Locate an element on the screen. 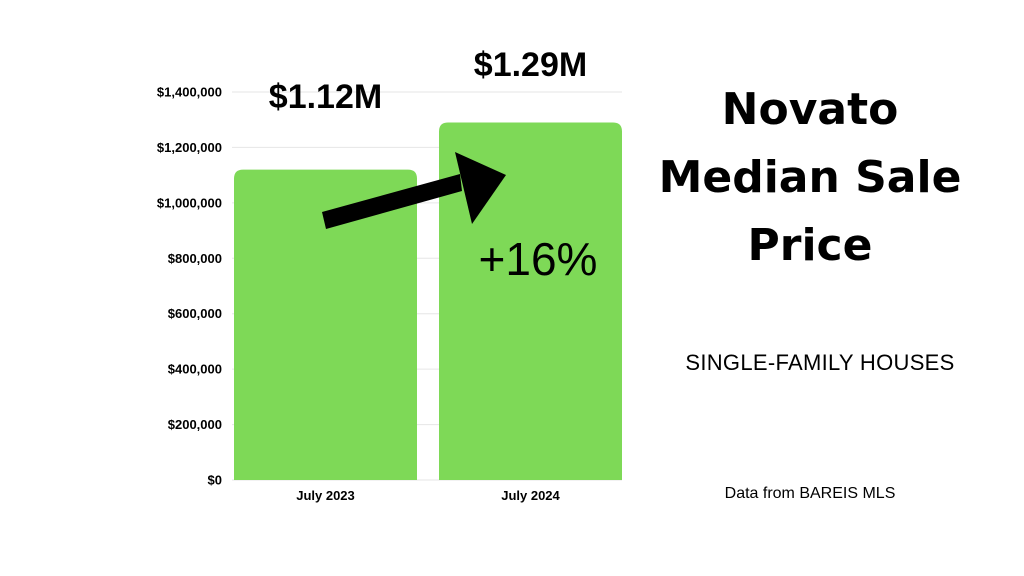  y-tick-label: $1,000,000 is located at coordinates (189, 202).